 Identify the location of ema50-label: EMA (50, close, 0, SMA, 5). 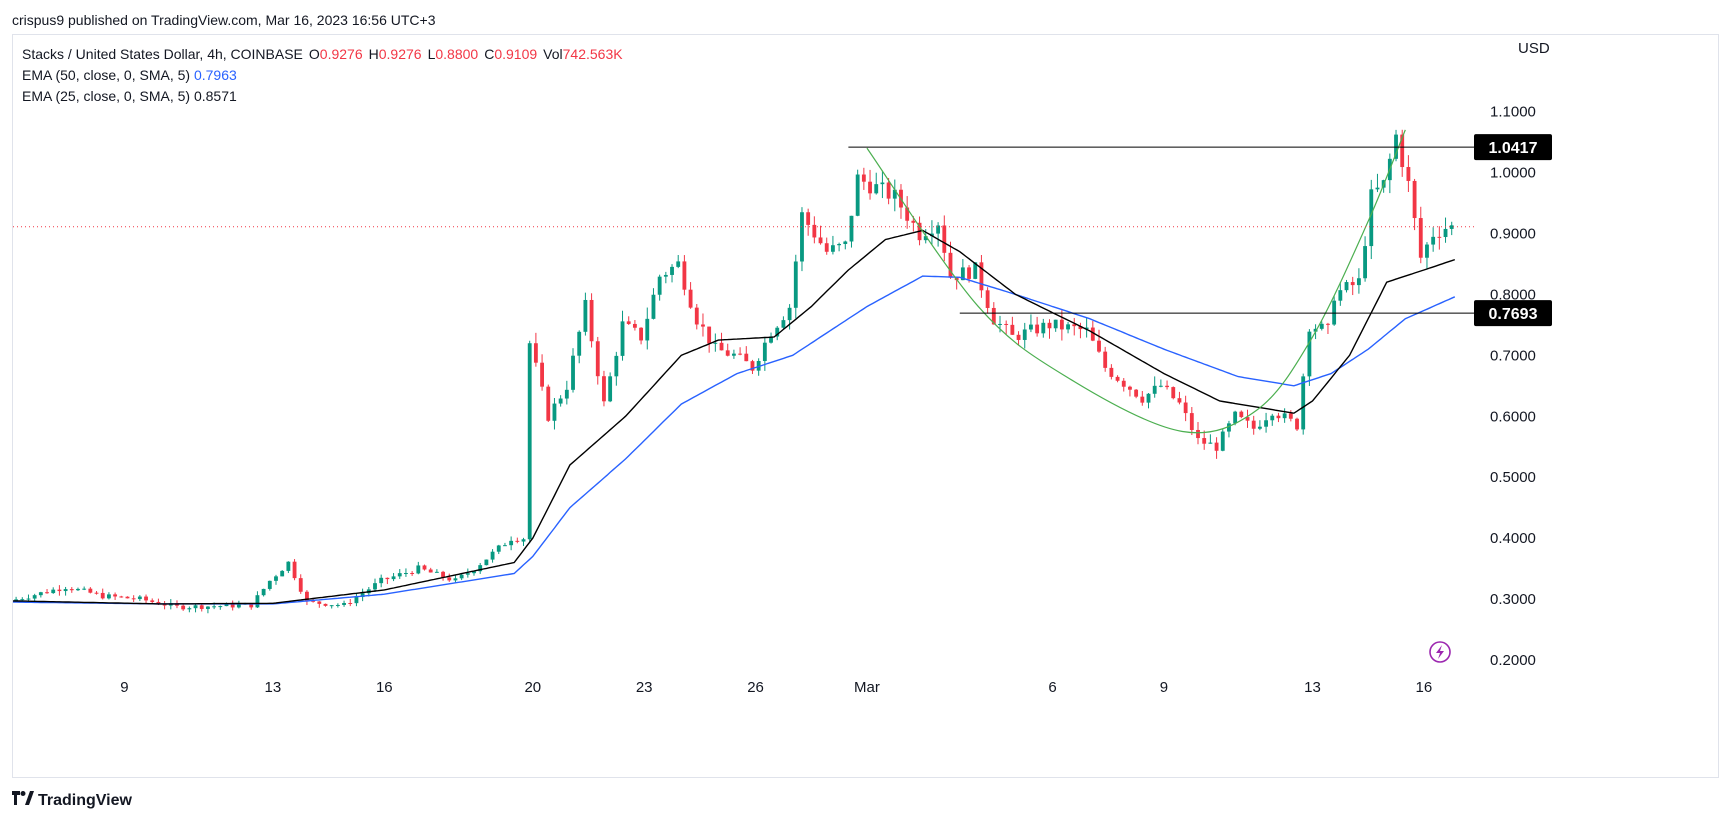
(106, 75).